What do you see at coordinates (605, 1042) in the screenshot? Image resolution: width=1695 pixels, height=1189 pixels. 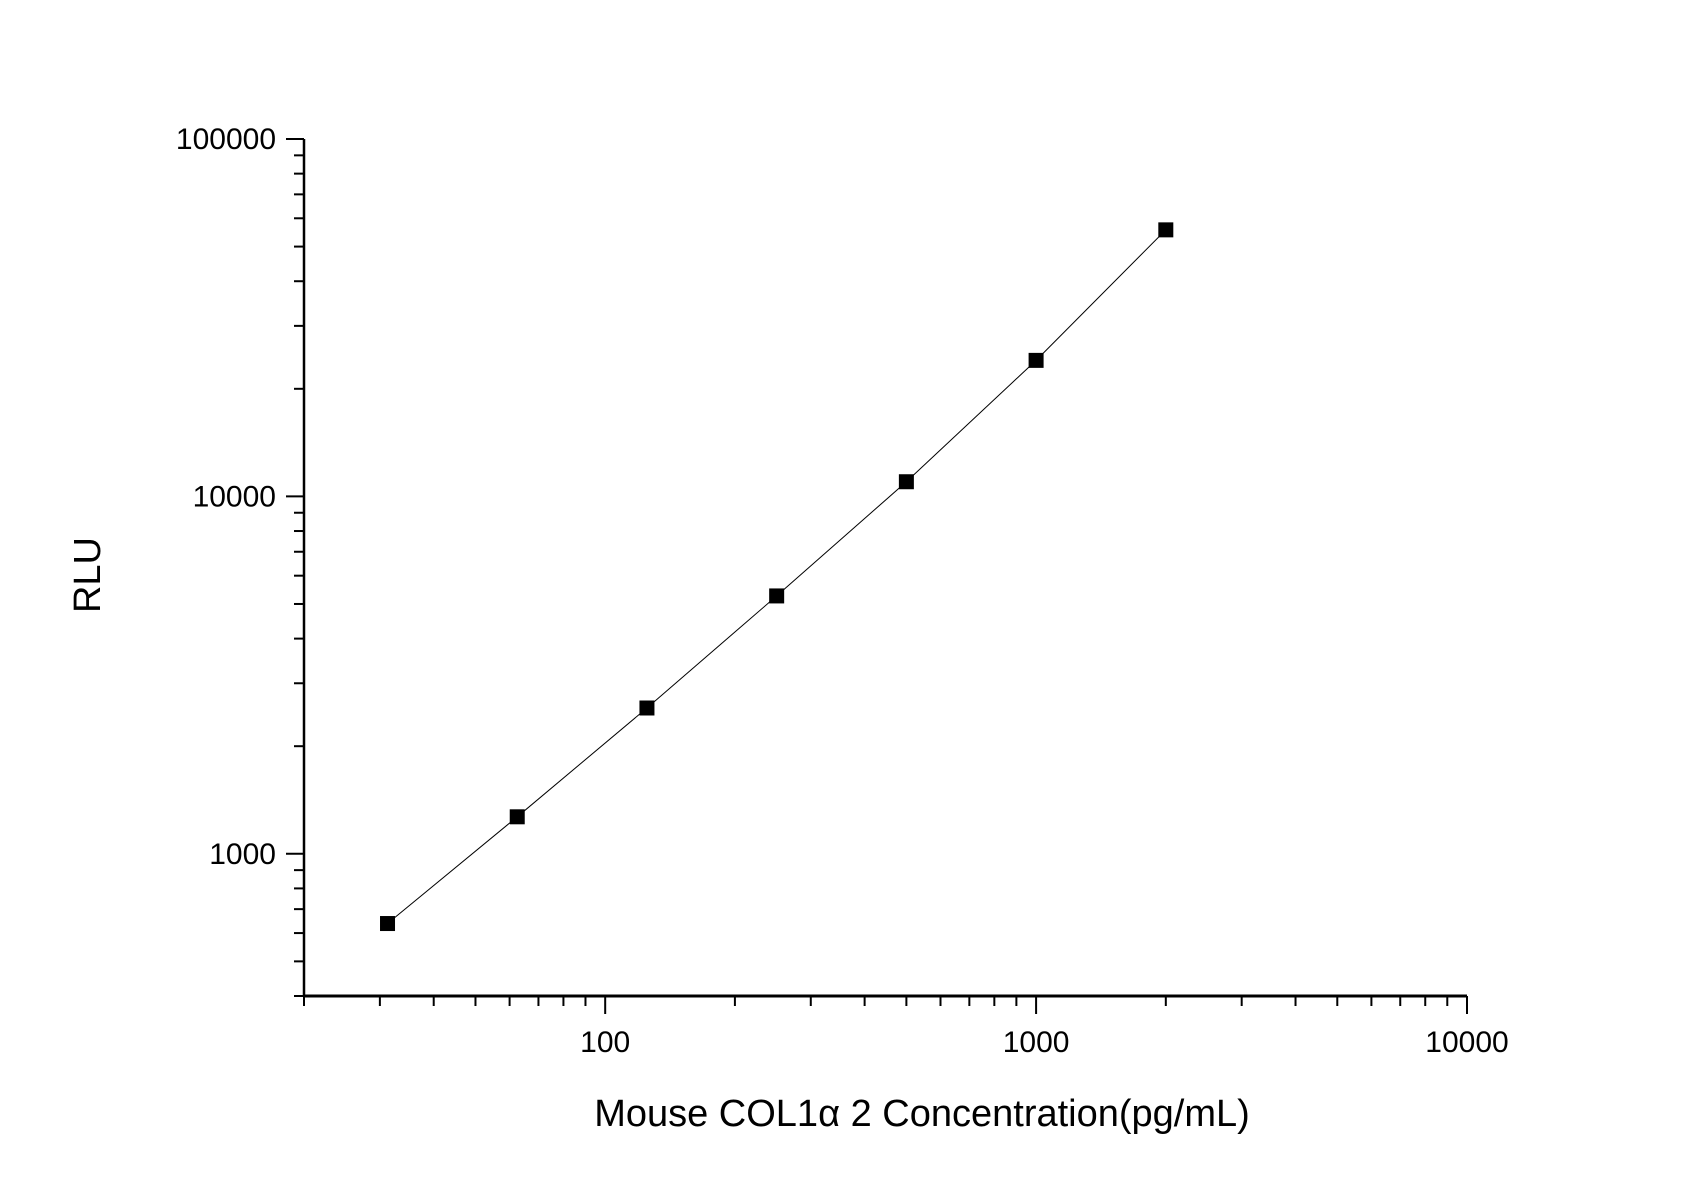 I see `x-tick-label: 100` at bounding box center [605, 1042].